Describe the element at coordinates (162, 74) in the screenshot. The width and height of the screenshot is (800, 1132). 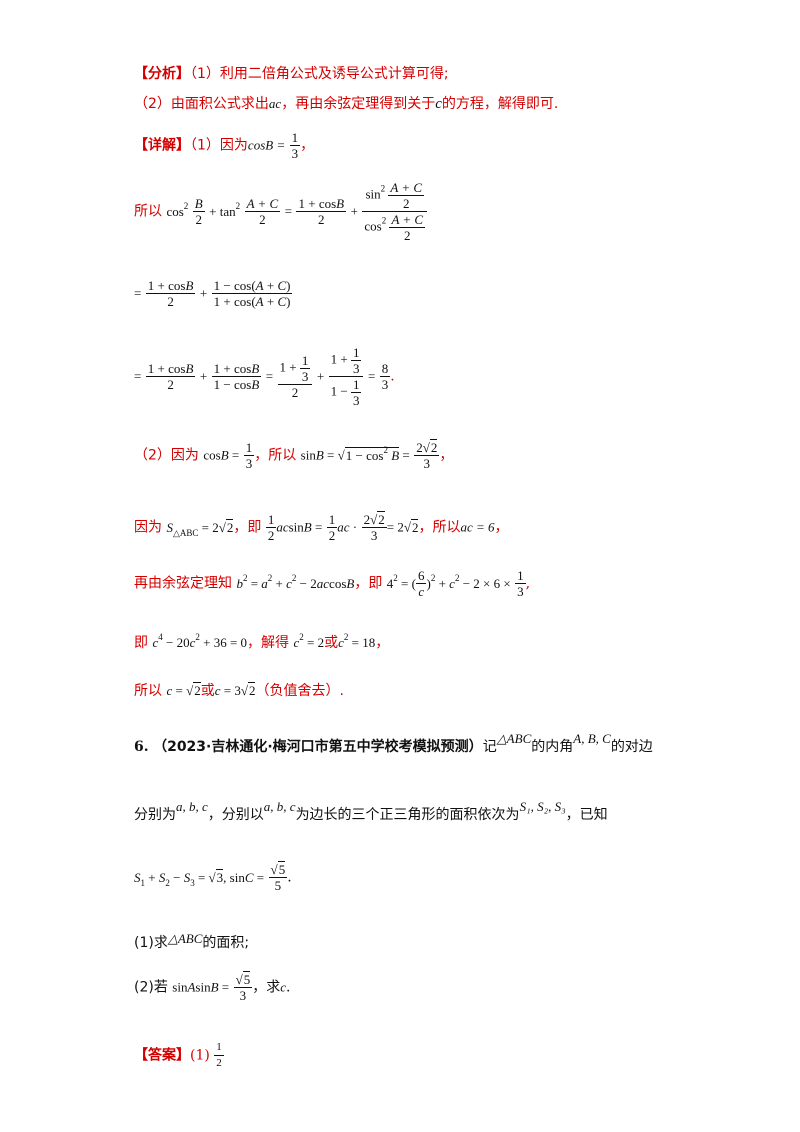
I see `analysis-tag: 【分析】` at that location.